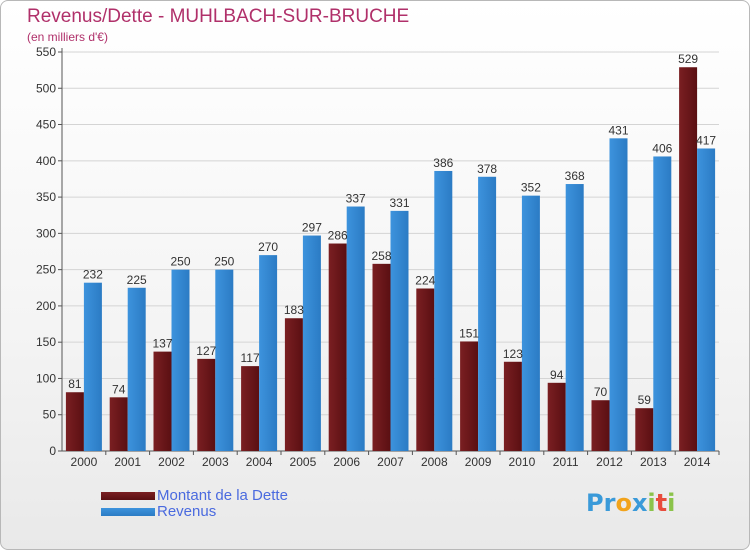 The width and height of the screenshot is (750, 550). Describe the element at coordinates (50, 415) in the screenshot. I see `y-tick-label: 50` at that location.